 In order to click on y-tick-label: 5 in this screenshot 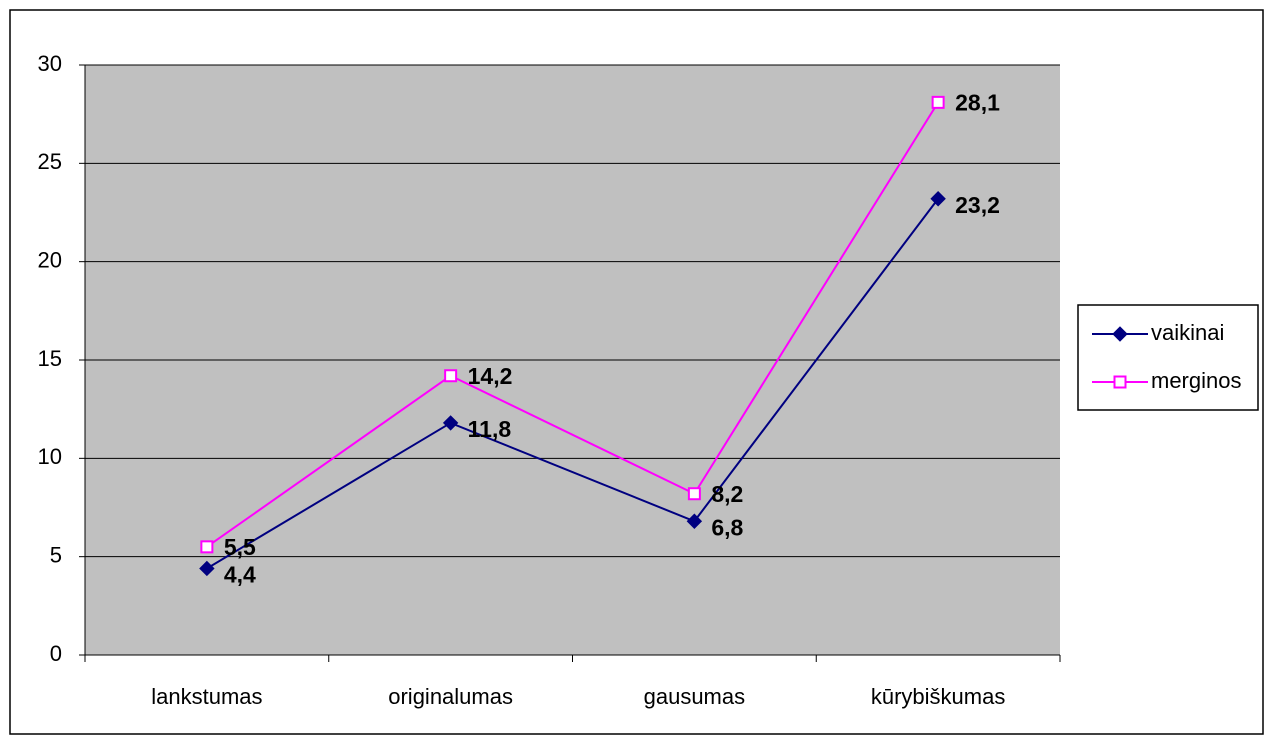, I will do `click(56, 554)`.